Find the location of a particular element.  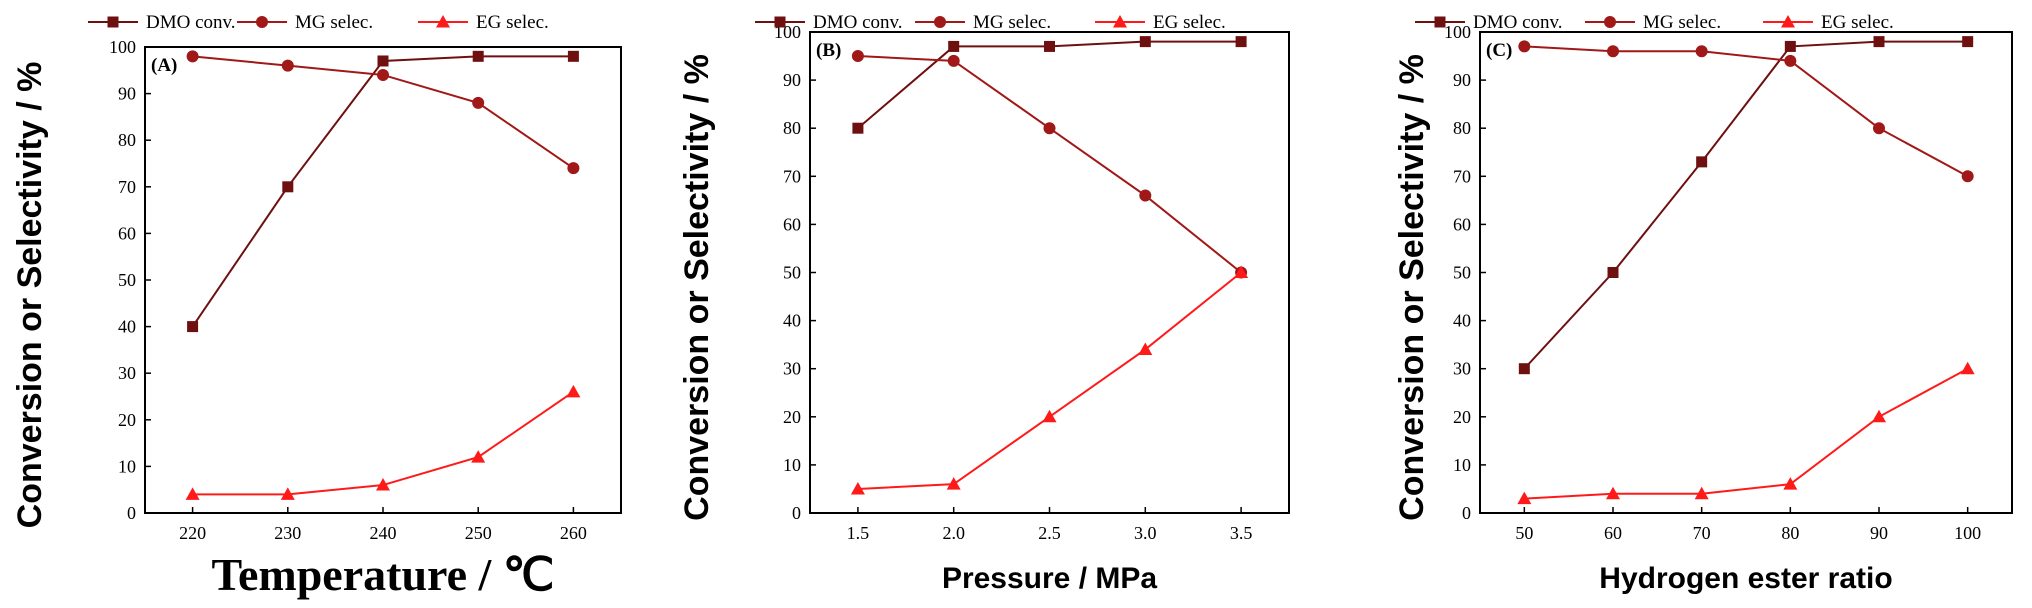

x-axis-title: Hydrogen ester ratio is located at coordinates (1745, 578).